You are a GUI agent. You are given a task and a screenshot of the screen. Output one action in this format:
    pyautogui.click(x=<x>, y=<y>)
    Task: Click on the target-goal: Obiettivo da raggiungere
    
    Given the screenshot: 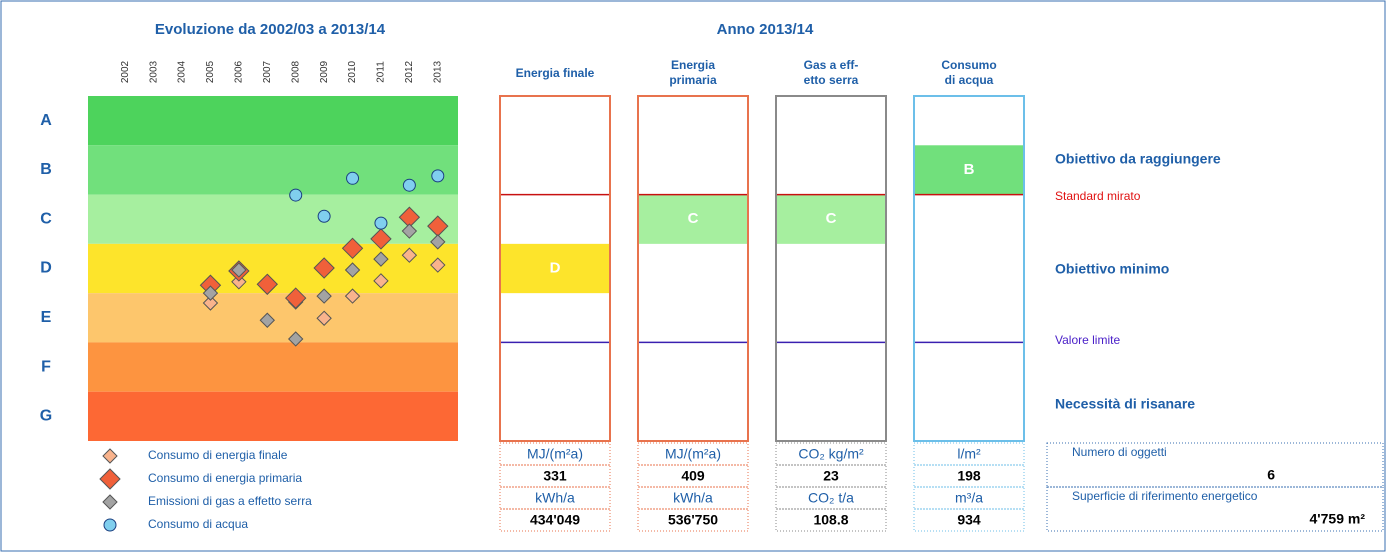 What is the action you would take?
    pyautogui.click(x=1138, y=159)
    